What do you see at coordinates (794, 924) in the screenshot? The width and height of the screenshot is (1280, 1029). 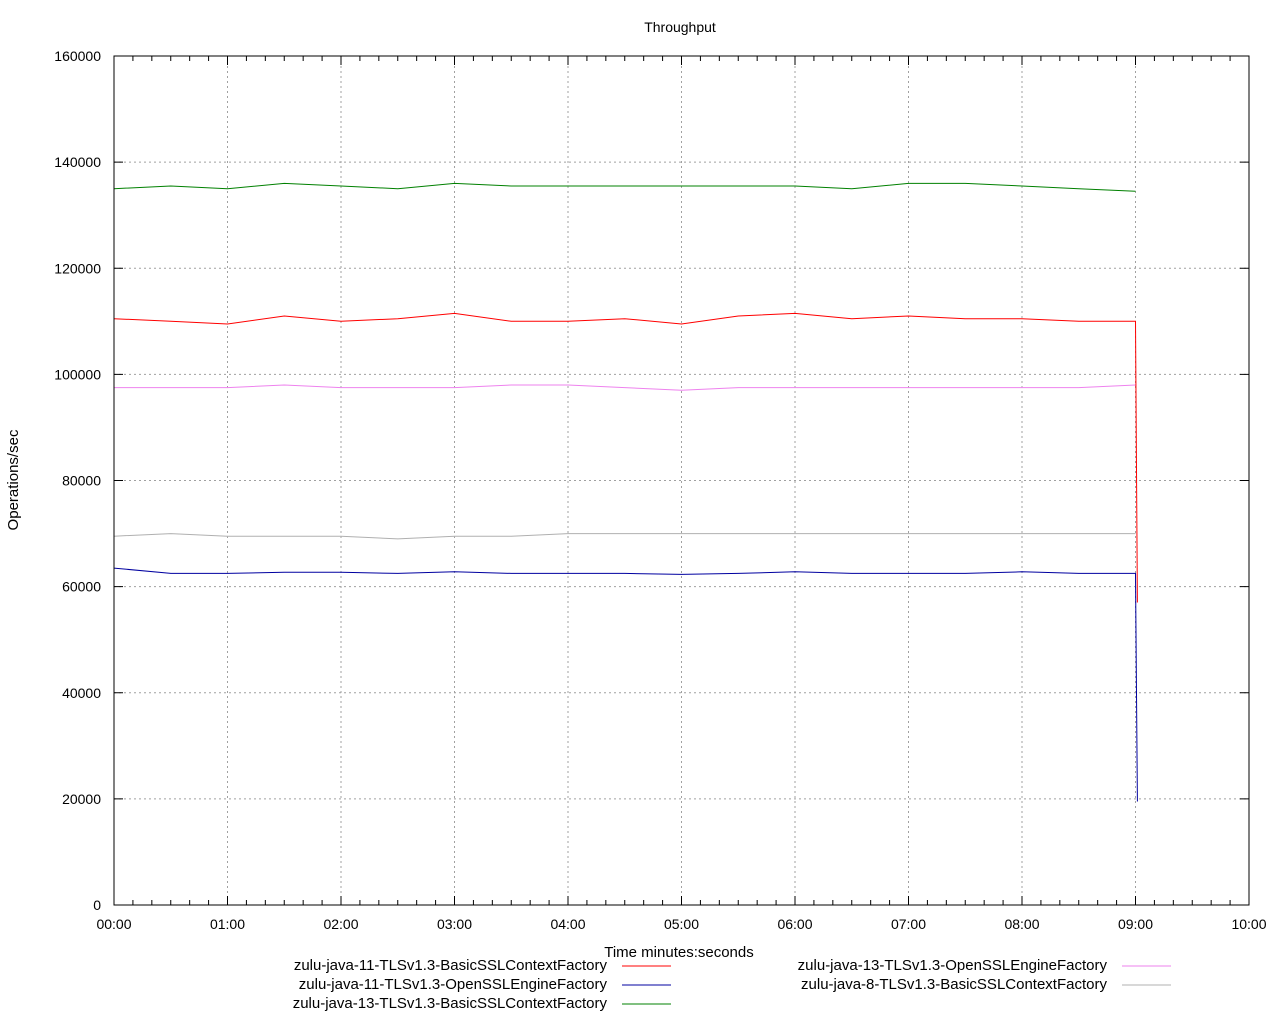 I see `x-tick-label: 06:00` at bounding box center [794, 924].